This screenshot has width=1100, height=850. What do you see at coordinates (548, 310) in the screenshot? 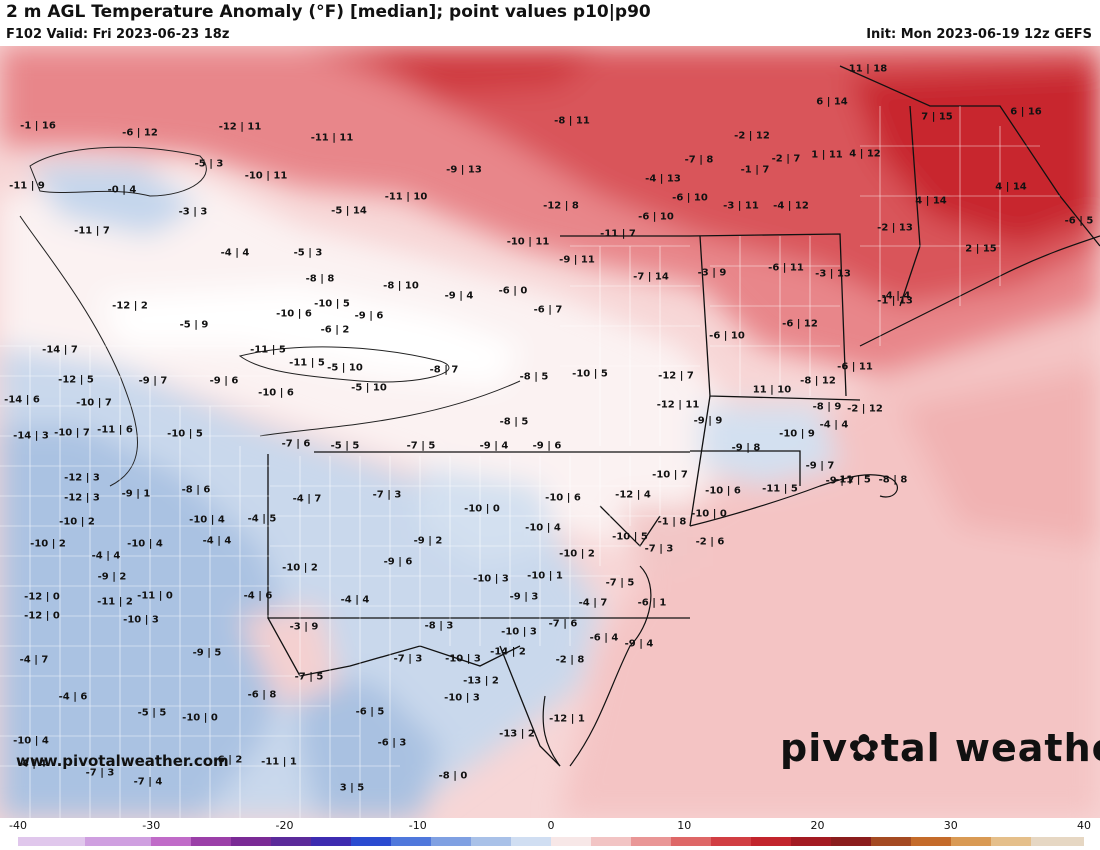
I see `point-value-label: -6 | 7` at bounding box center [548, 310].